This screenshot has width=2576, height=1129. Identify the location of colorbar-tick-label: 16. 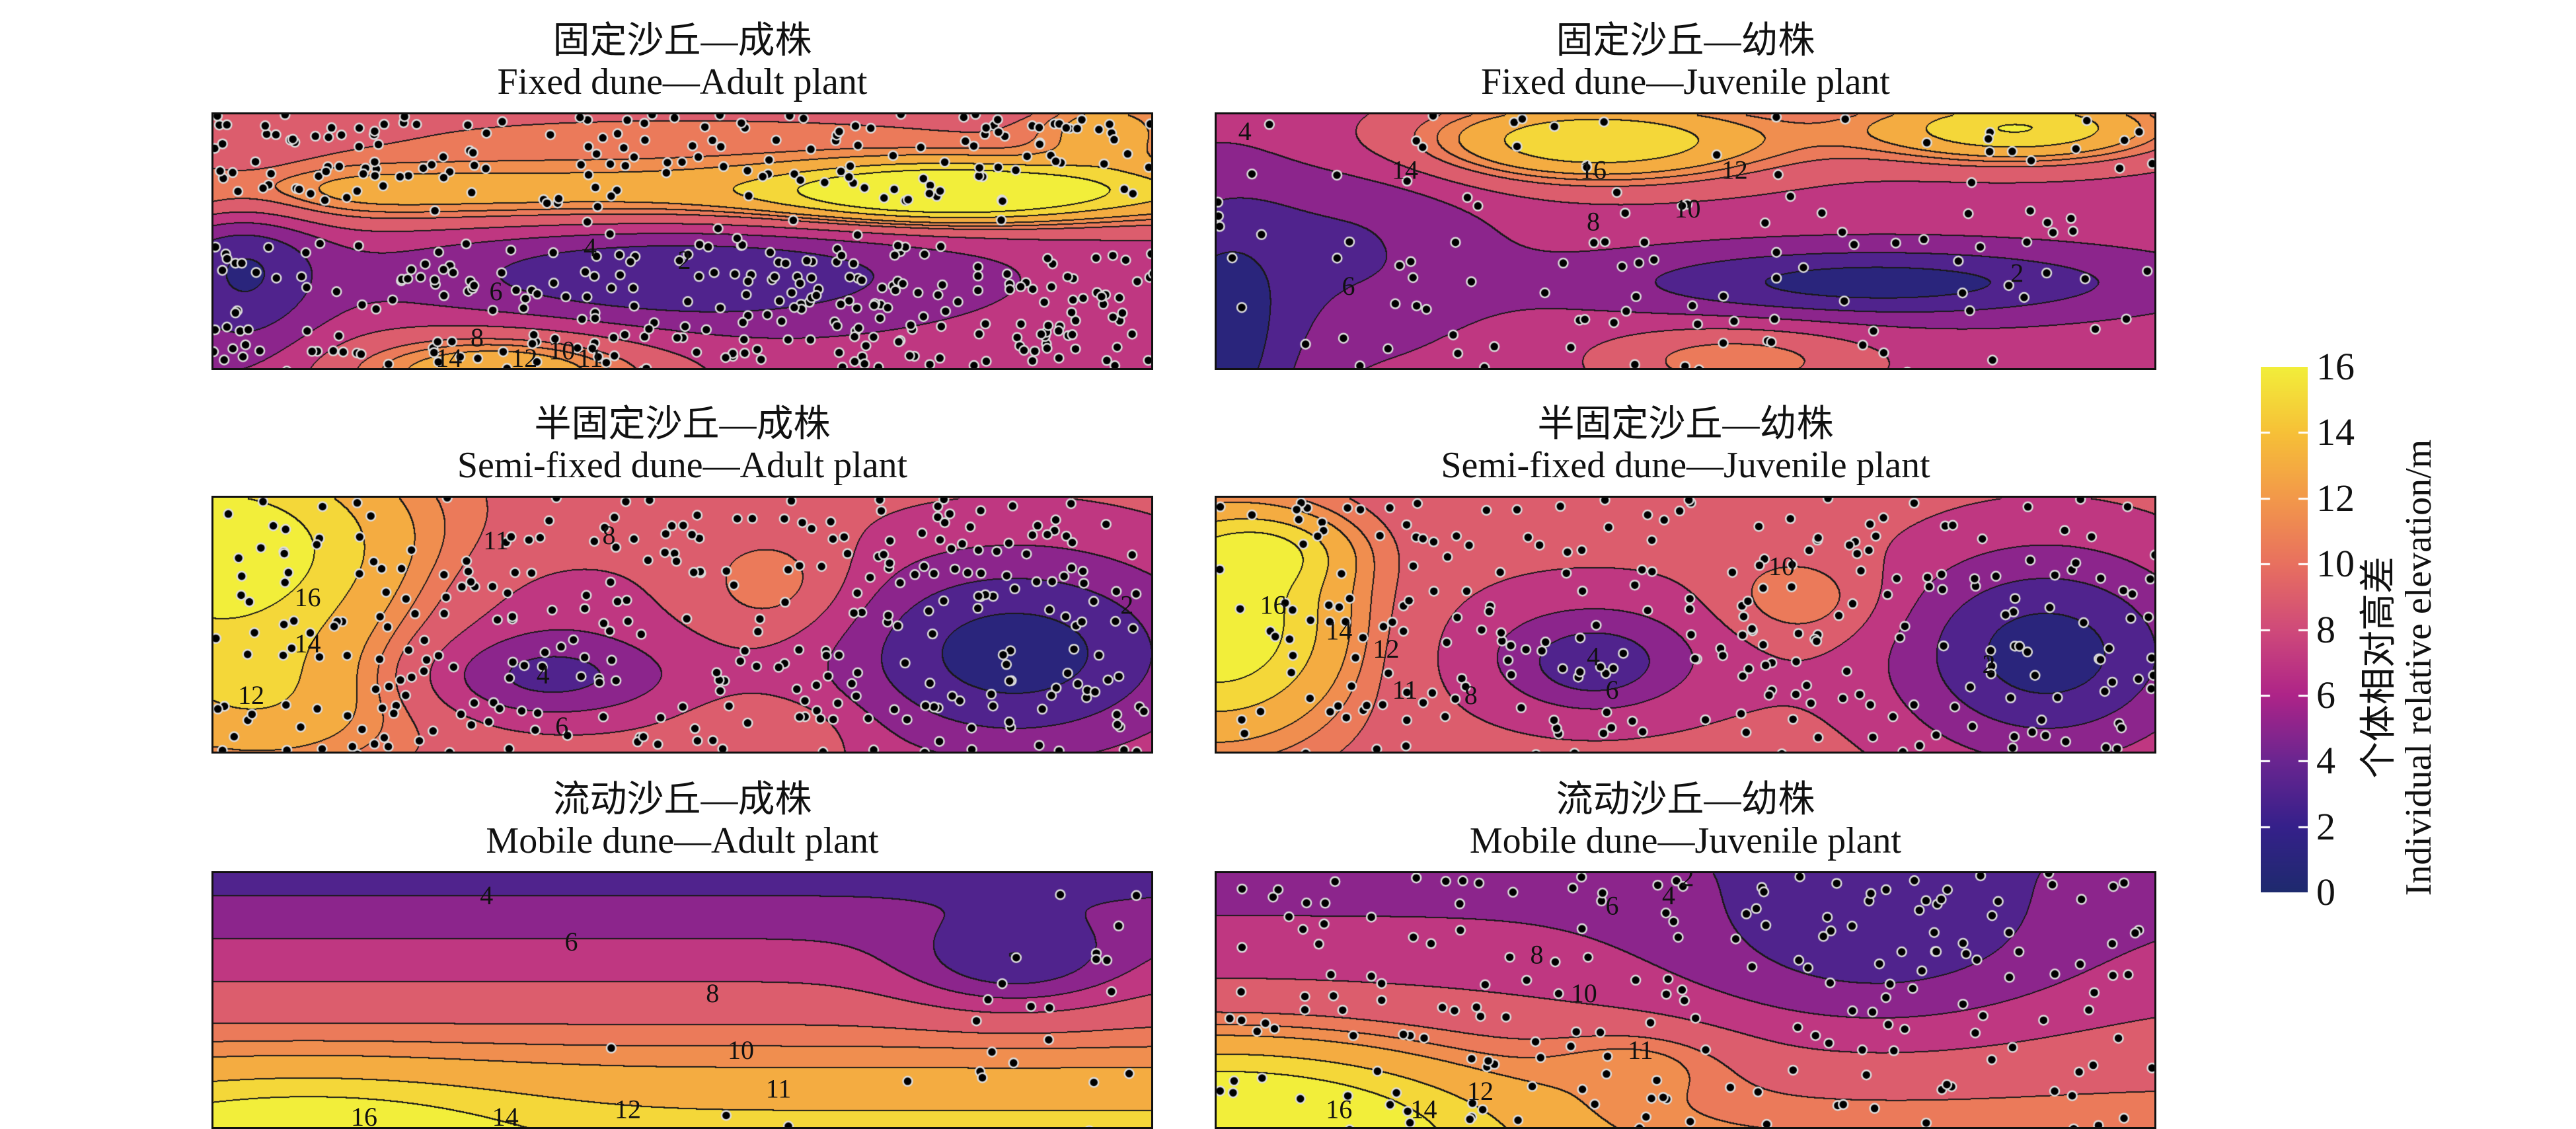
(2335, 366).